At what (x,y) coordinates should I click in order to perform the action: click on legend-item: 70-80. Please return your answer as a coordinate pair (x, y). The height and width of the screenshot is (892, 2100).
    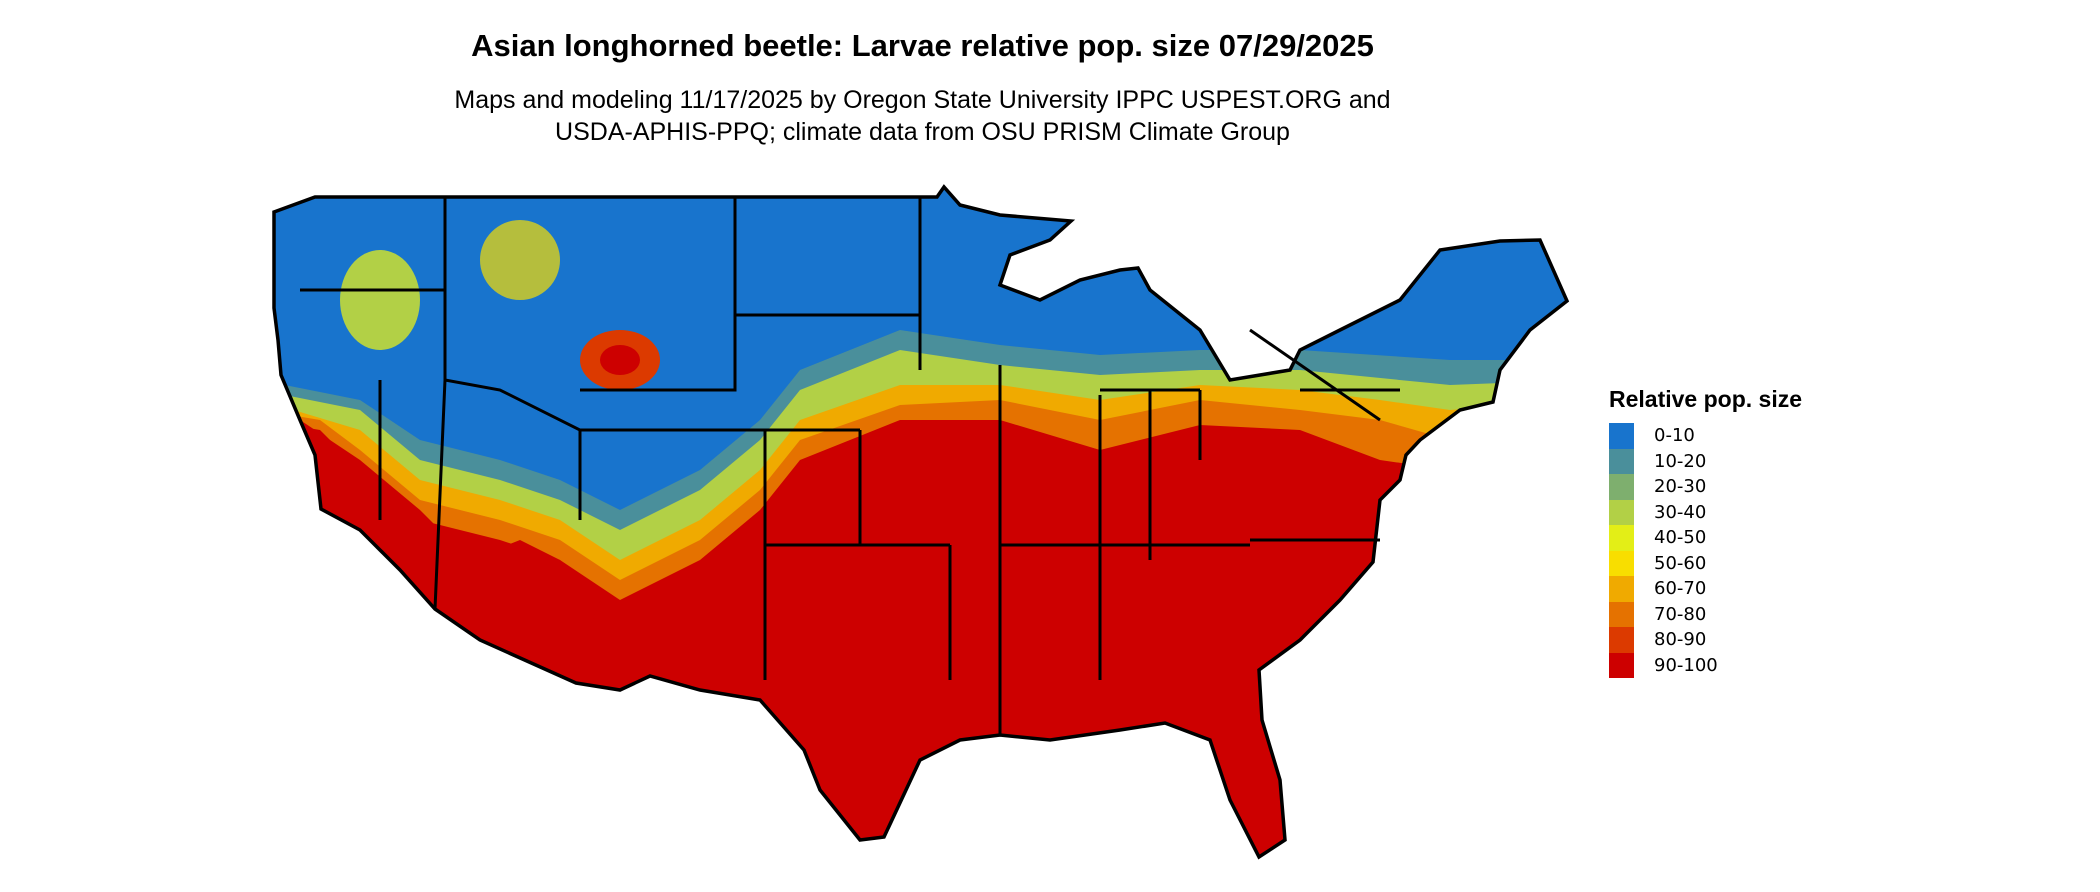
    Looking at the image, I should click on (1705, 614).